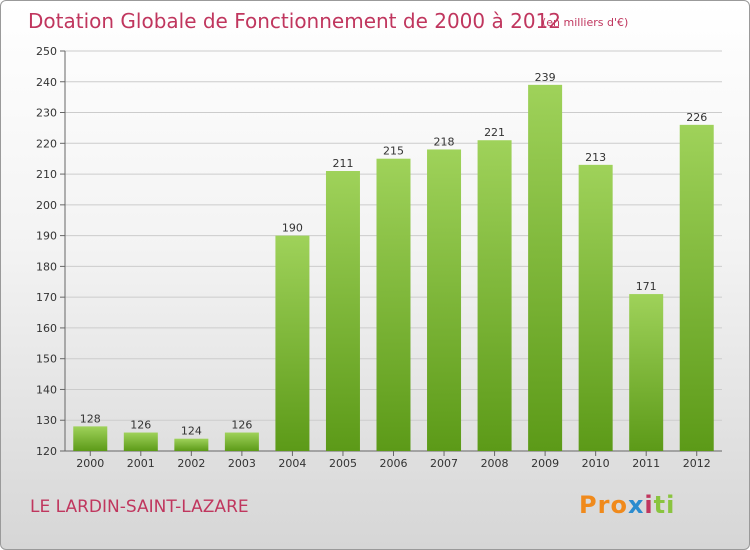  I want to click on bar-2007, so click(444, 300).